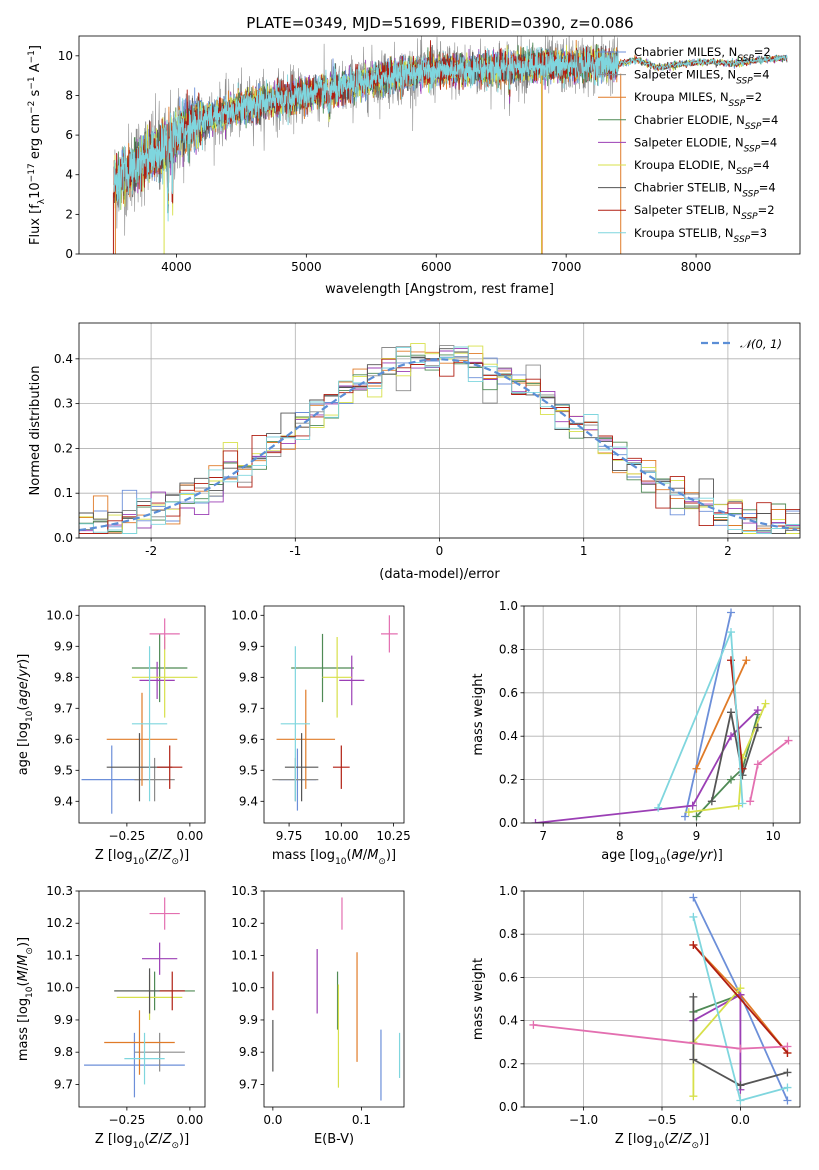 The height and width of the screenshot is (1170, 819). Describe the element at coordinates (543, 836) in the screenshot. I see `x-tick-label: 7` at that location.